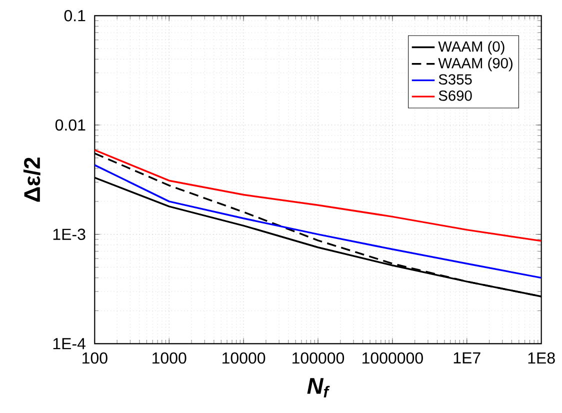 The height and width of the screenshot is (413, 562). Describe the element at coordinates (455, 79) in the screenshot. I see `legend-label: S355` at that location.